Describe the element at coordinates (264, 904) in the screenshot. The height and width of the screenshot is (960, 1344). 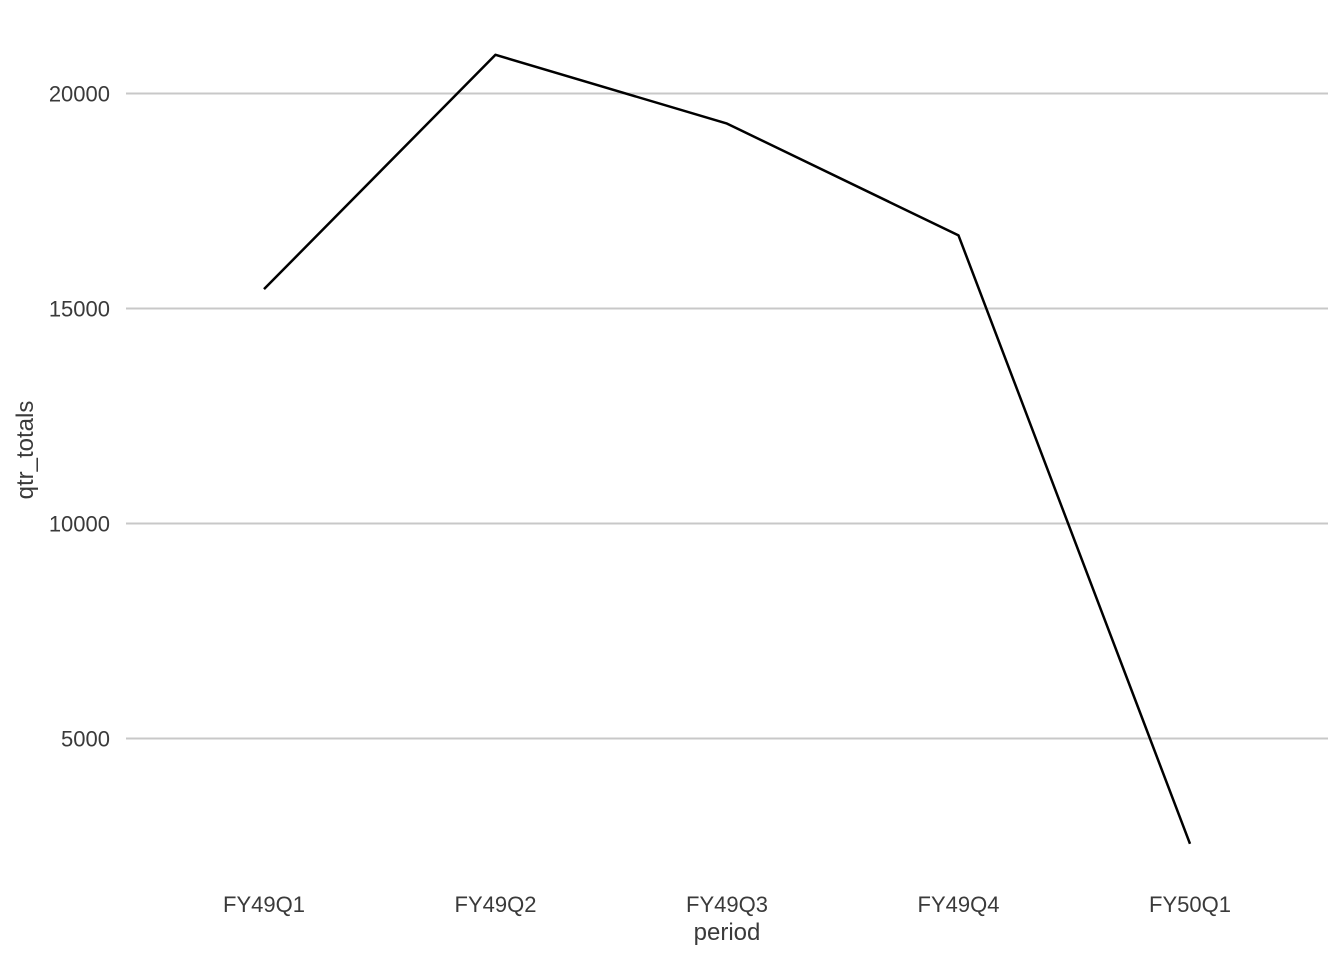
I see `x-tick-label: FY49Q1` at that location.